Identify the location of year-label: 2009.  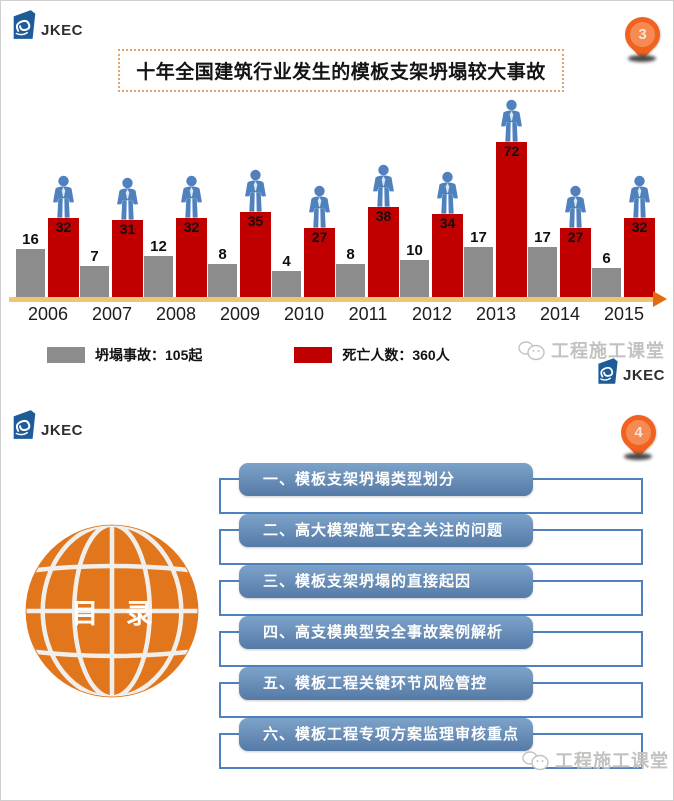
(240, 314).